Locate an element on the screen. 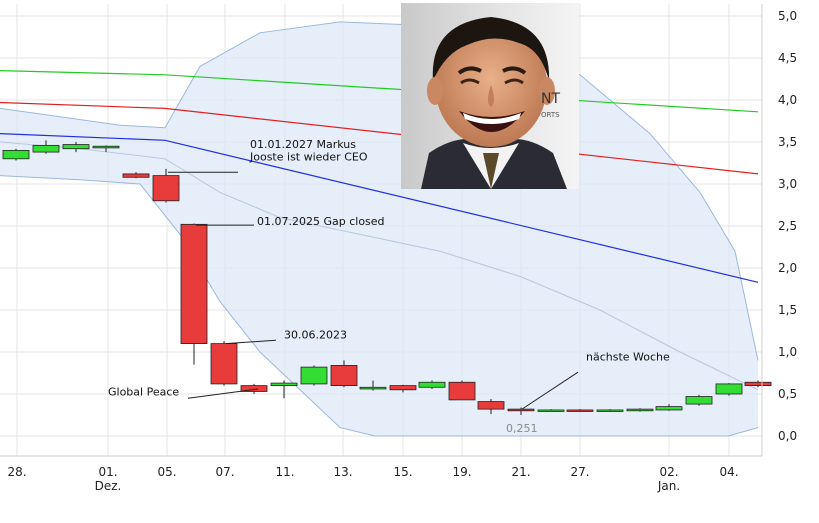 This screenshot has width=819, height=523. y-tick-label: 4,0 is located at coordinates (787, 100).